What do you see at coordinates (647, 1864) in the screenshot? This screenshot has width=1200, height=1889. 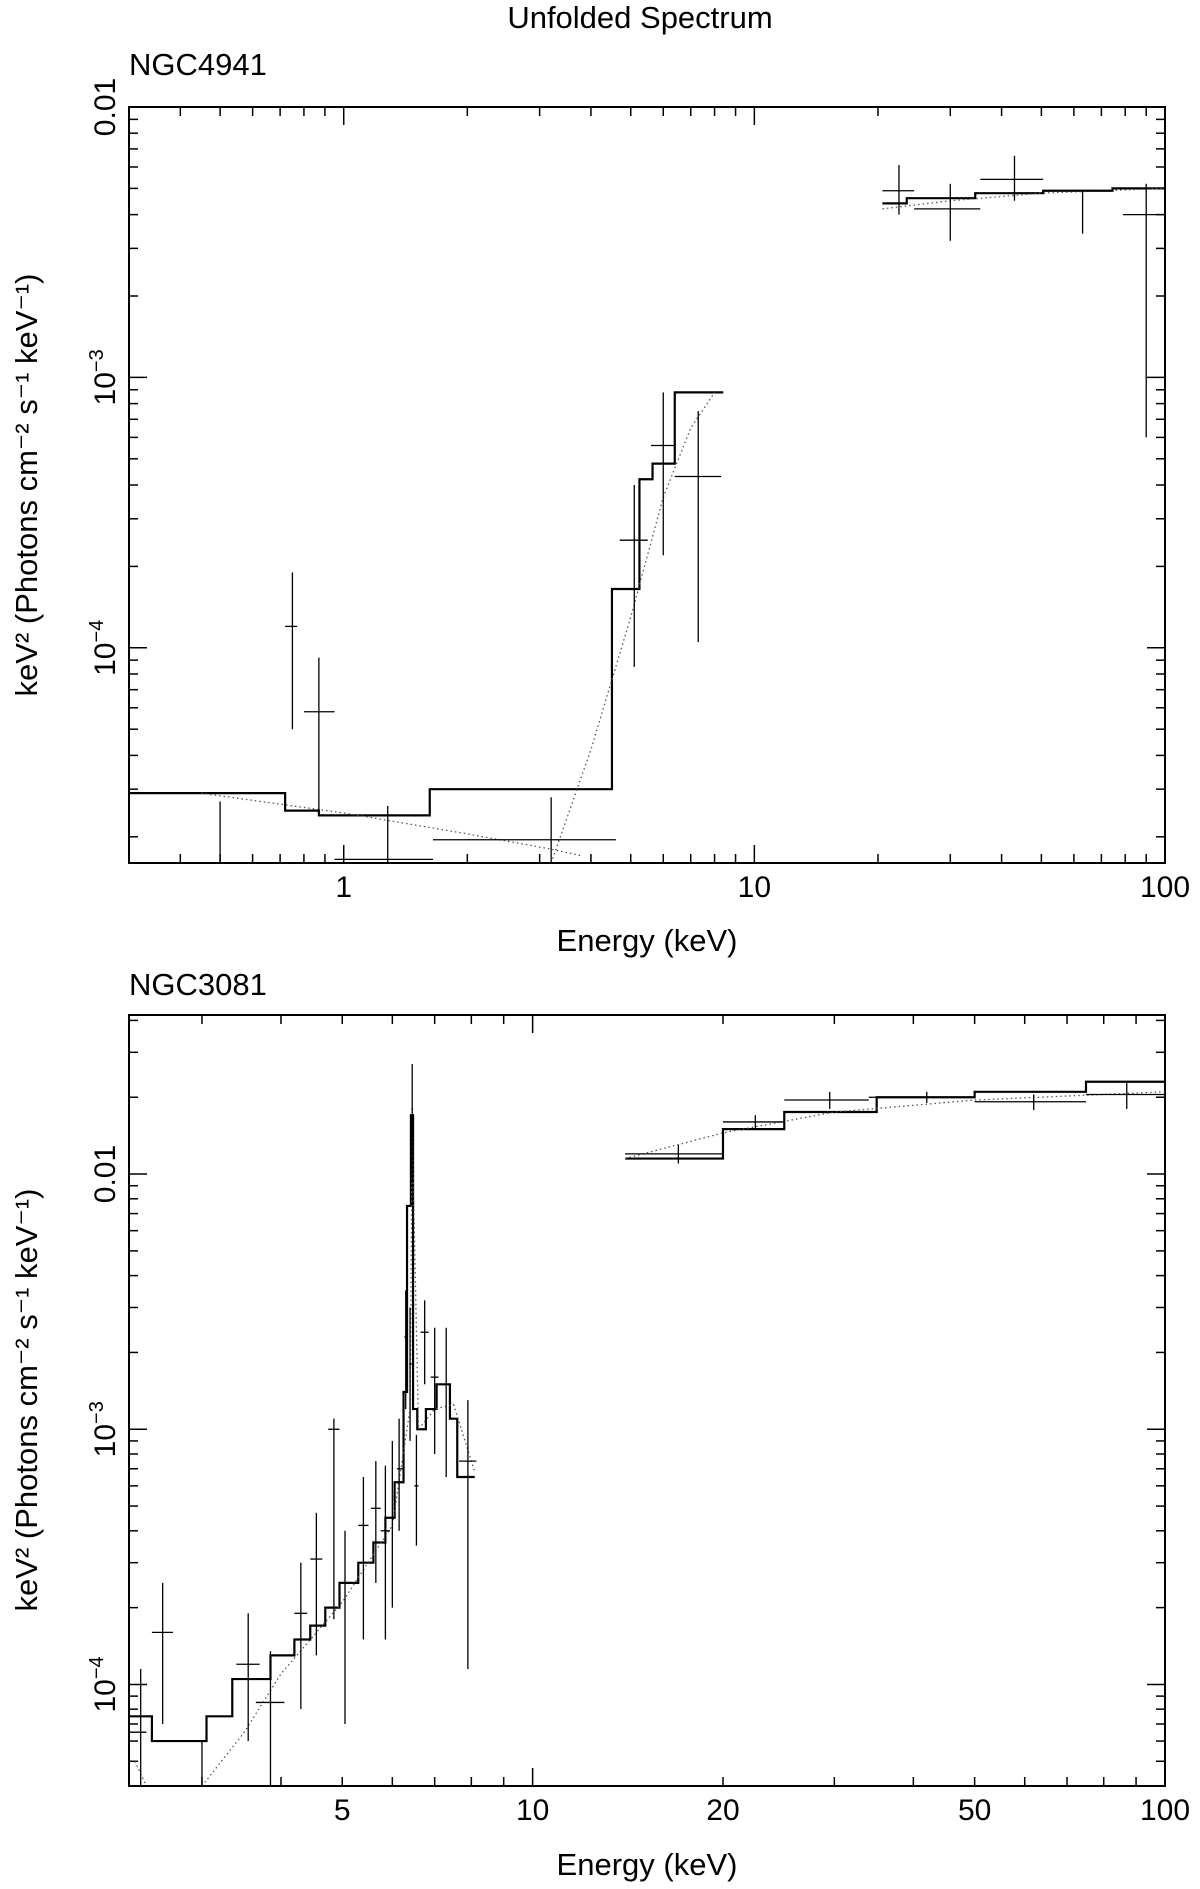 I see `x-axis-label-ngc3081: Energy (keV)` at bounding box center [647, 1864].